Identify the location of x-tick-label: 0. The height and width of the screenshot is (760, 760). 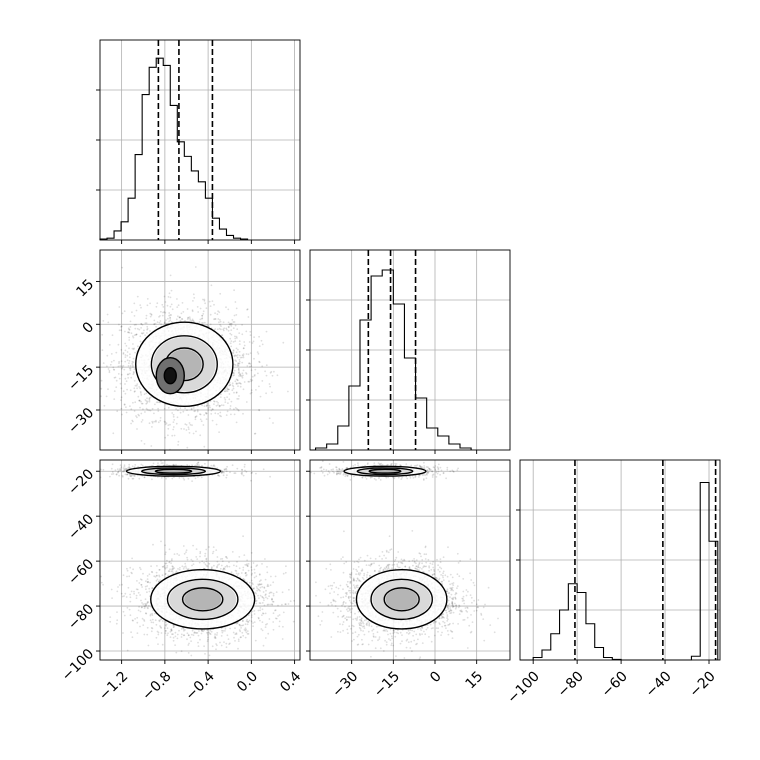
(436, 677).